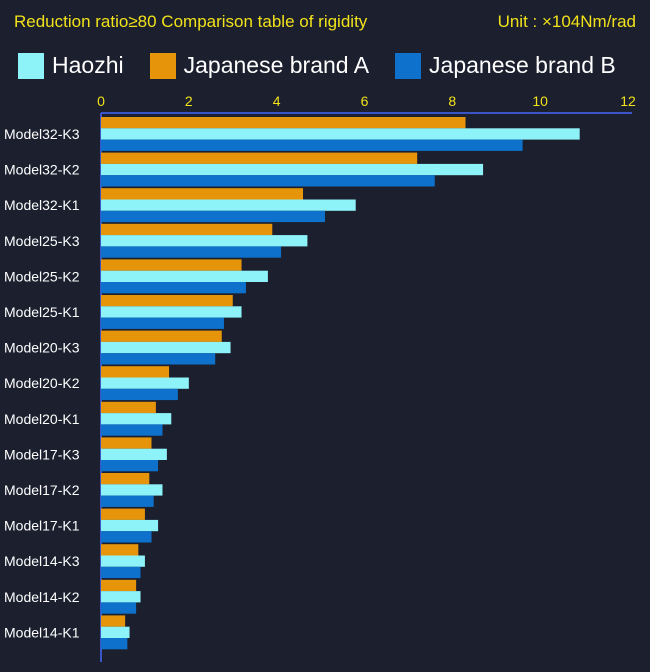  What do you see at coordinates (365, 101) in the screenshot?
I see `x-tick-label: 6` at bounding box center [365, 101].